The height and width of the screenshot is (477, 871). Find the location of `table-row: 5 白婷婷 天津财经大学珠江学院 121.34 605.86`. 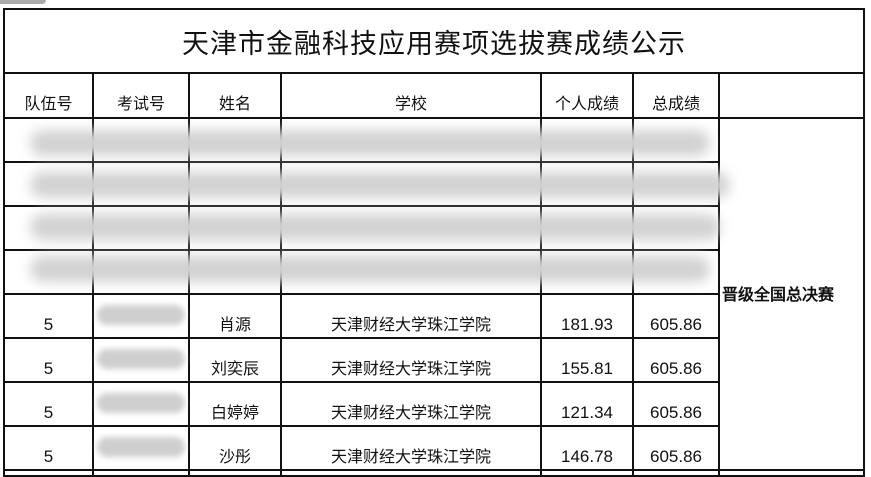

table-row: 5 白婷婷 天津财经大学珠江学院 121.34 605.86 is located at coordinates (433, 404).